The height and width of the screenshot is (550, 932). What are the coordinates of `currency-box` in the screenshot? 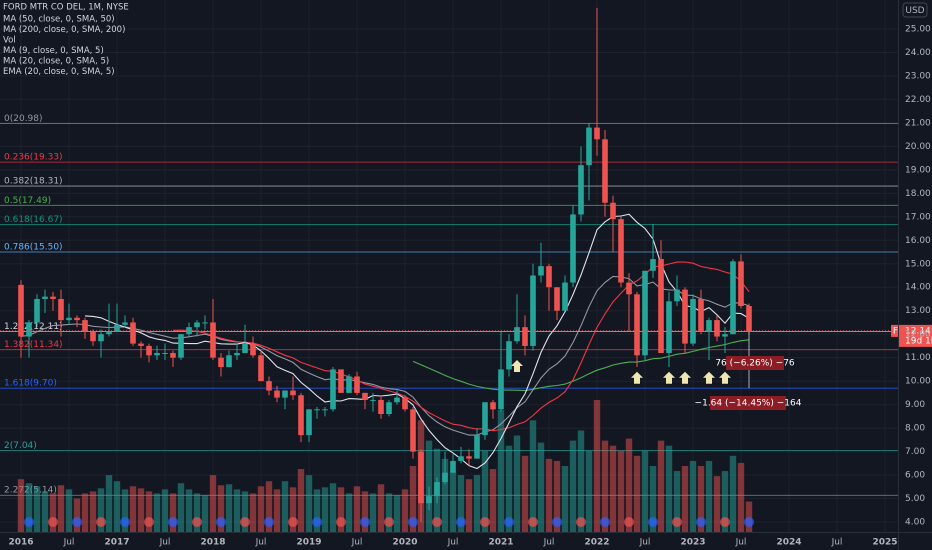 It's located at (915, 10).